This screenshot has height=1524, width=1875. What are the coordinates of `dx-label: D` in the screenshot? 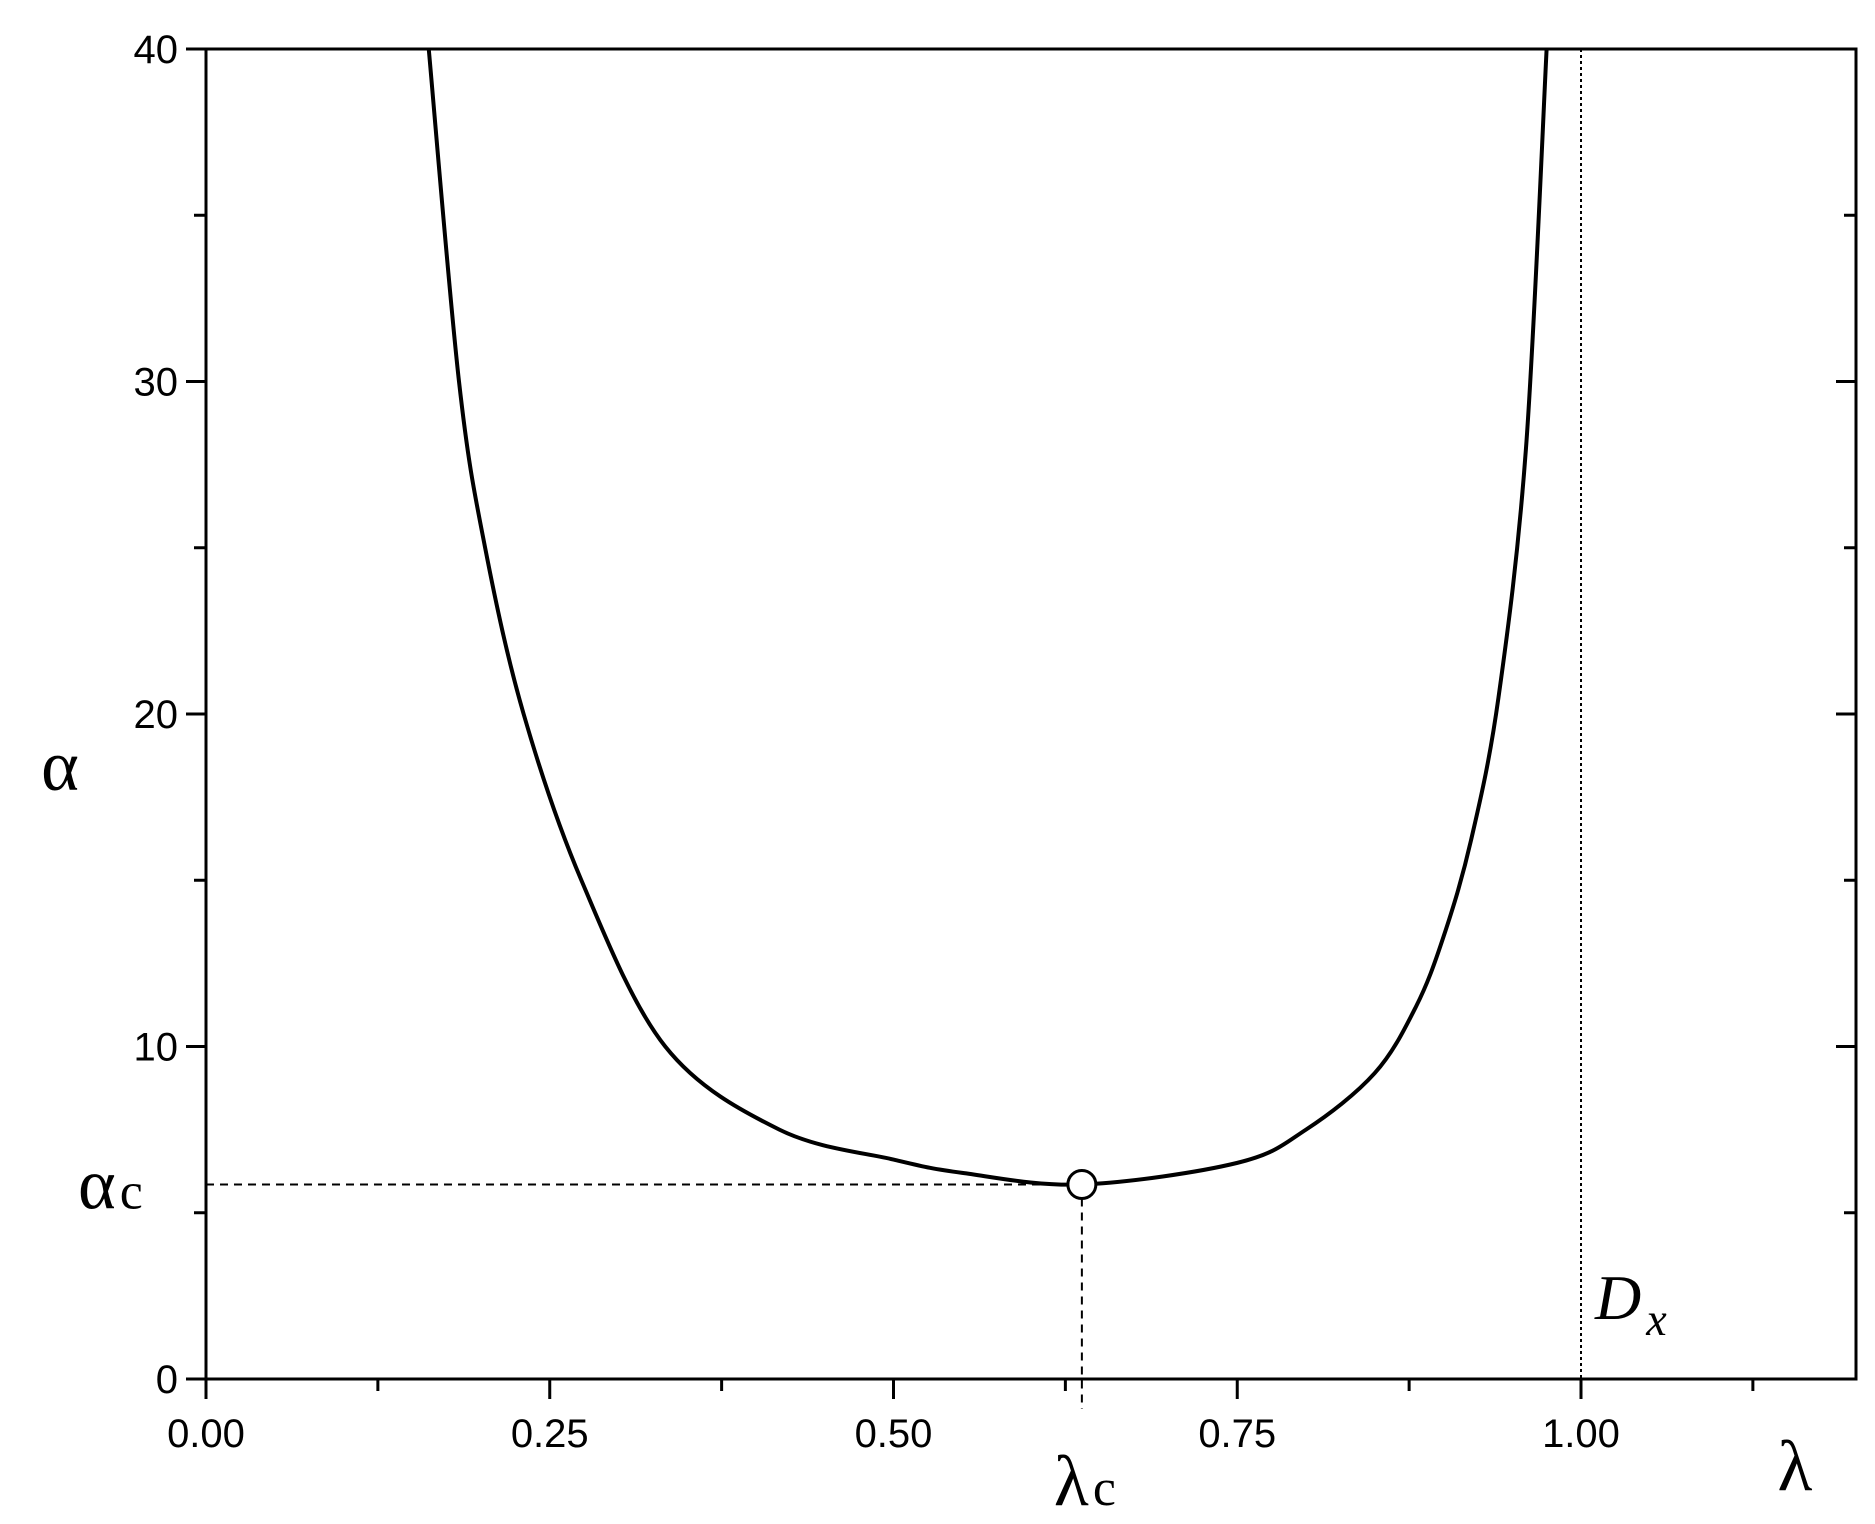 It's located at (1617, 1297).